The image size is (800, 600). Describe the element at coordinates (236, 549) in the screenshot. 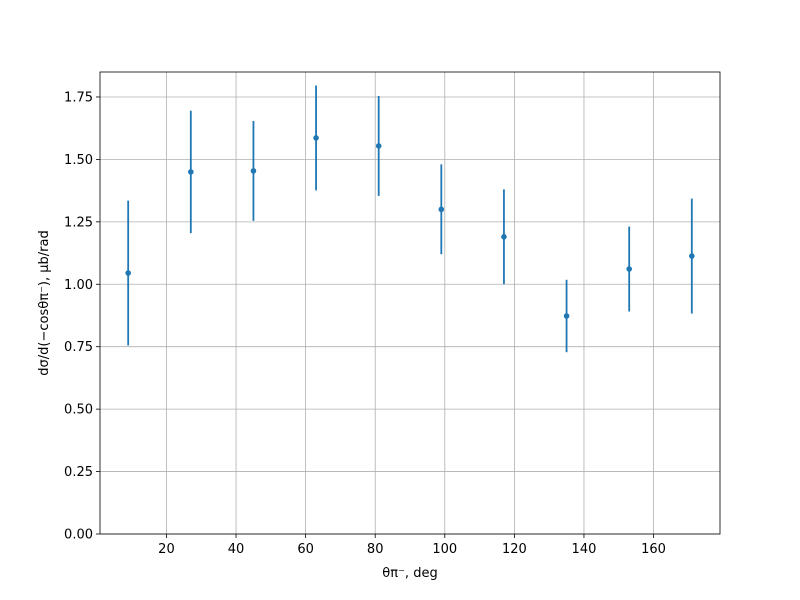

I see `x-tick-label: 40` at that location.